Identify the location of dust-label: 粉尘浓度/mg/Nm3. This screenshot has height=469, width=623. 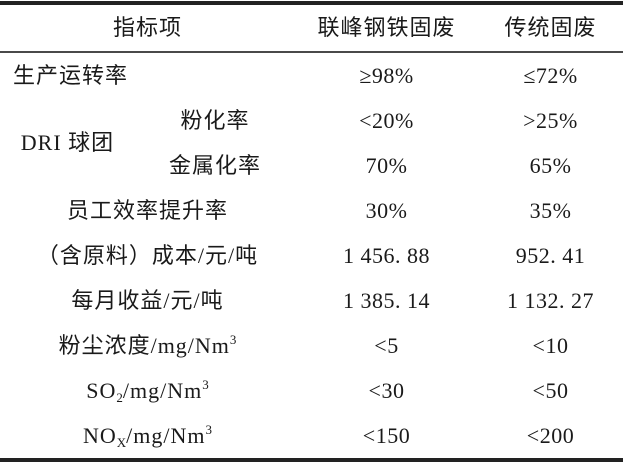
(147, 345).